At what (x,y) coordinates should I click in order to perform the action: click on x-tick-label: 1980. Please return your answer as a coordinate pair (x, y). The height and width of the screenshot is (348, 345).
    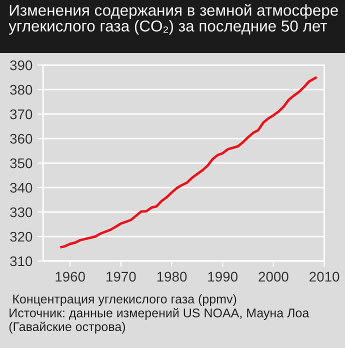
    Looking at the image, I should click on (172, 277).